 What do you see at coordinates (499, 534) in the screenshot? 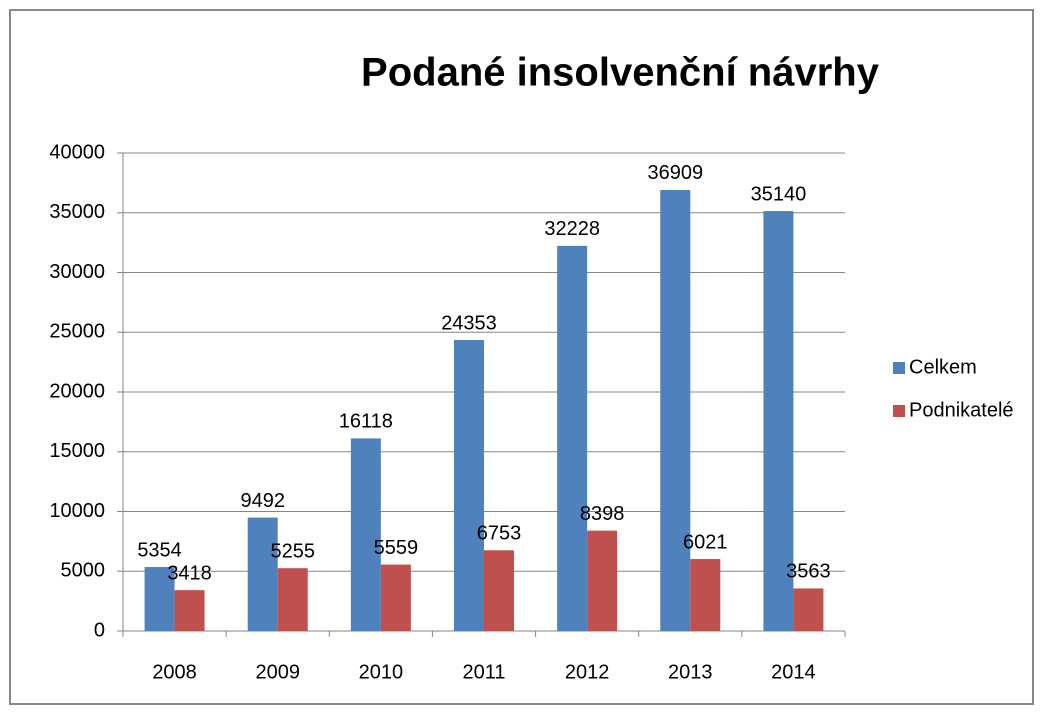
I see `data-label: 6753` at bounding box center [499, 534].